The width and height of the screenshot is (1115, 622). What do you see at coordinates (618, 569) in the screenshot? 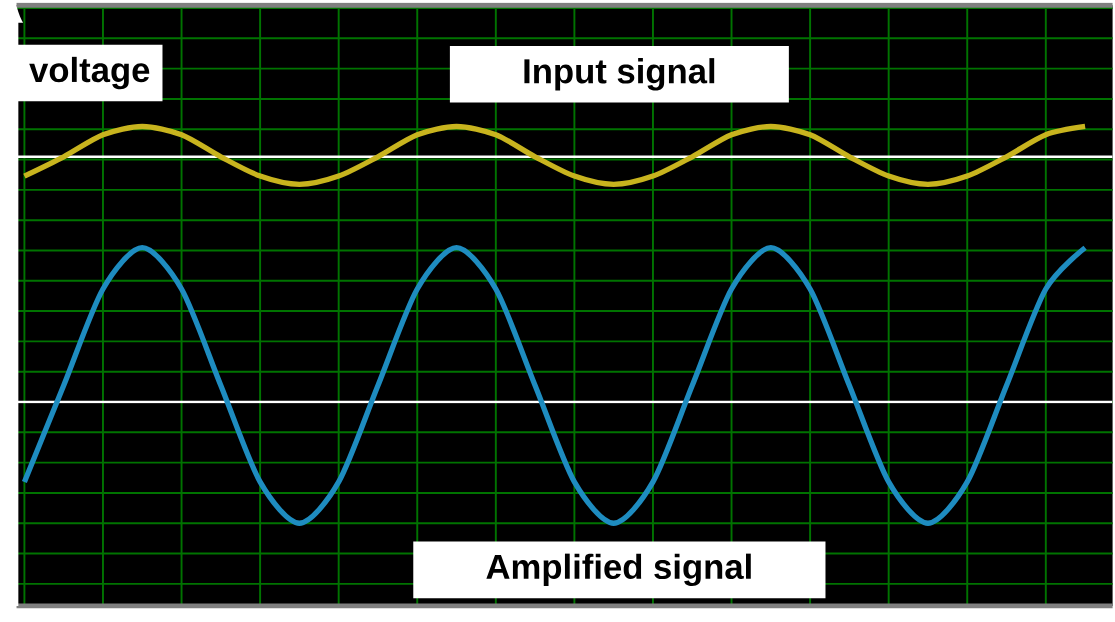
I see `series-label: Amplified signal` at bounding box center [618, 569].